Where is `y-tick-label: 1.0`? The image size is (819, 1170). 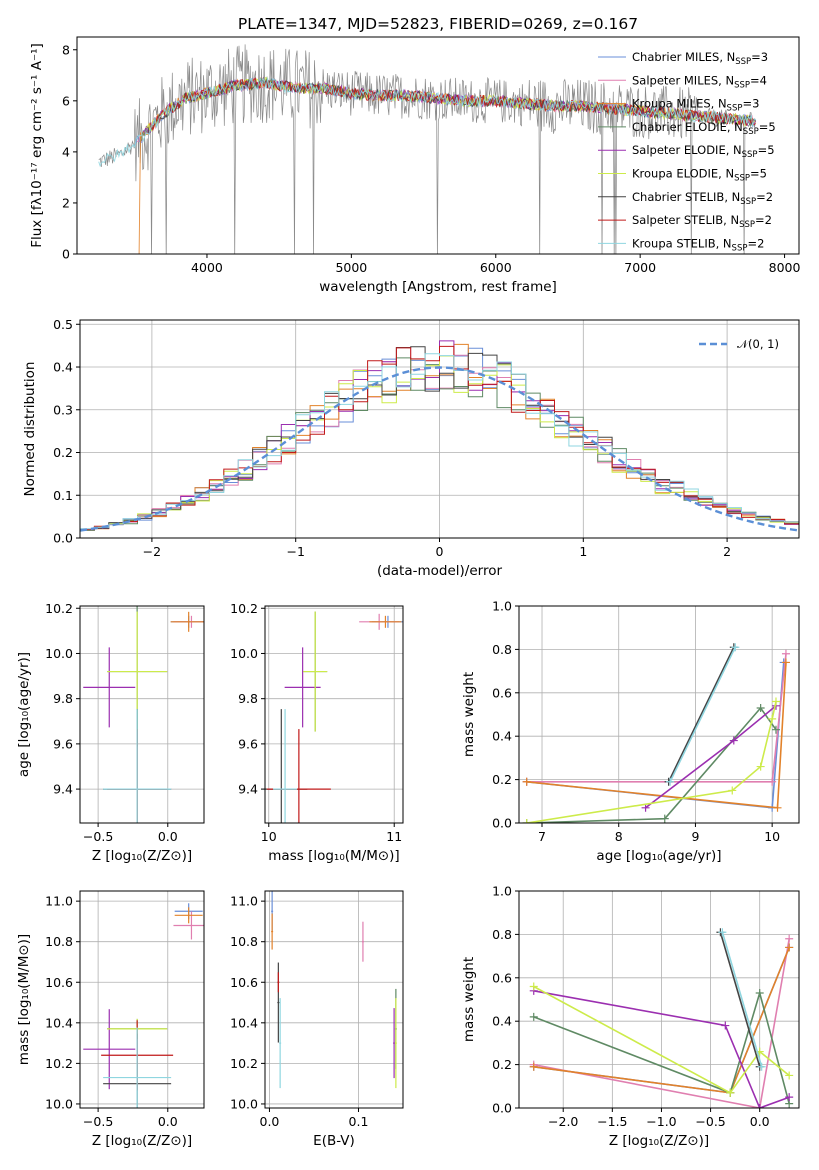
y-tick-label: 1.0 is located at coordinates (502, 606).